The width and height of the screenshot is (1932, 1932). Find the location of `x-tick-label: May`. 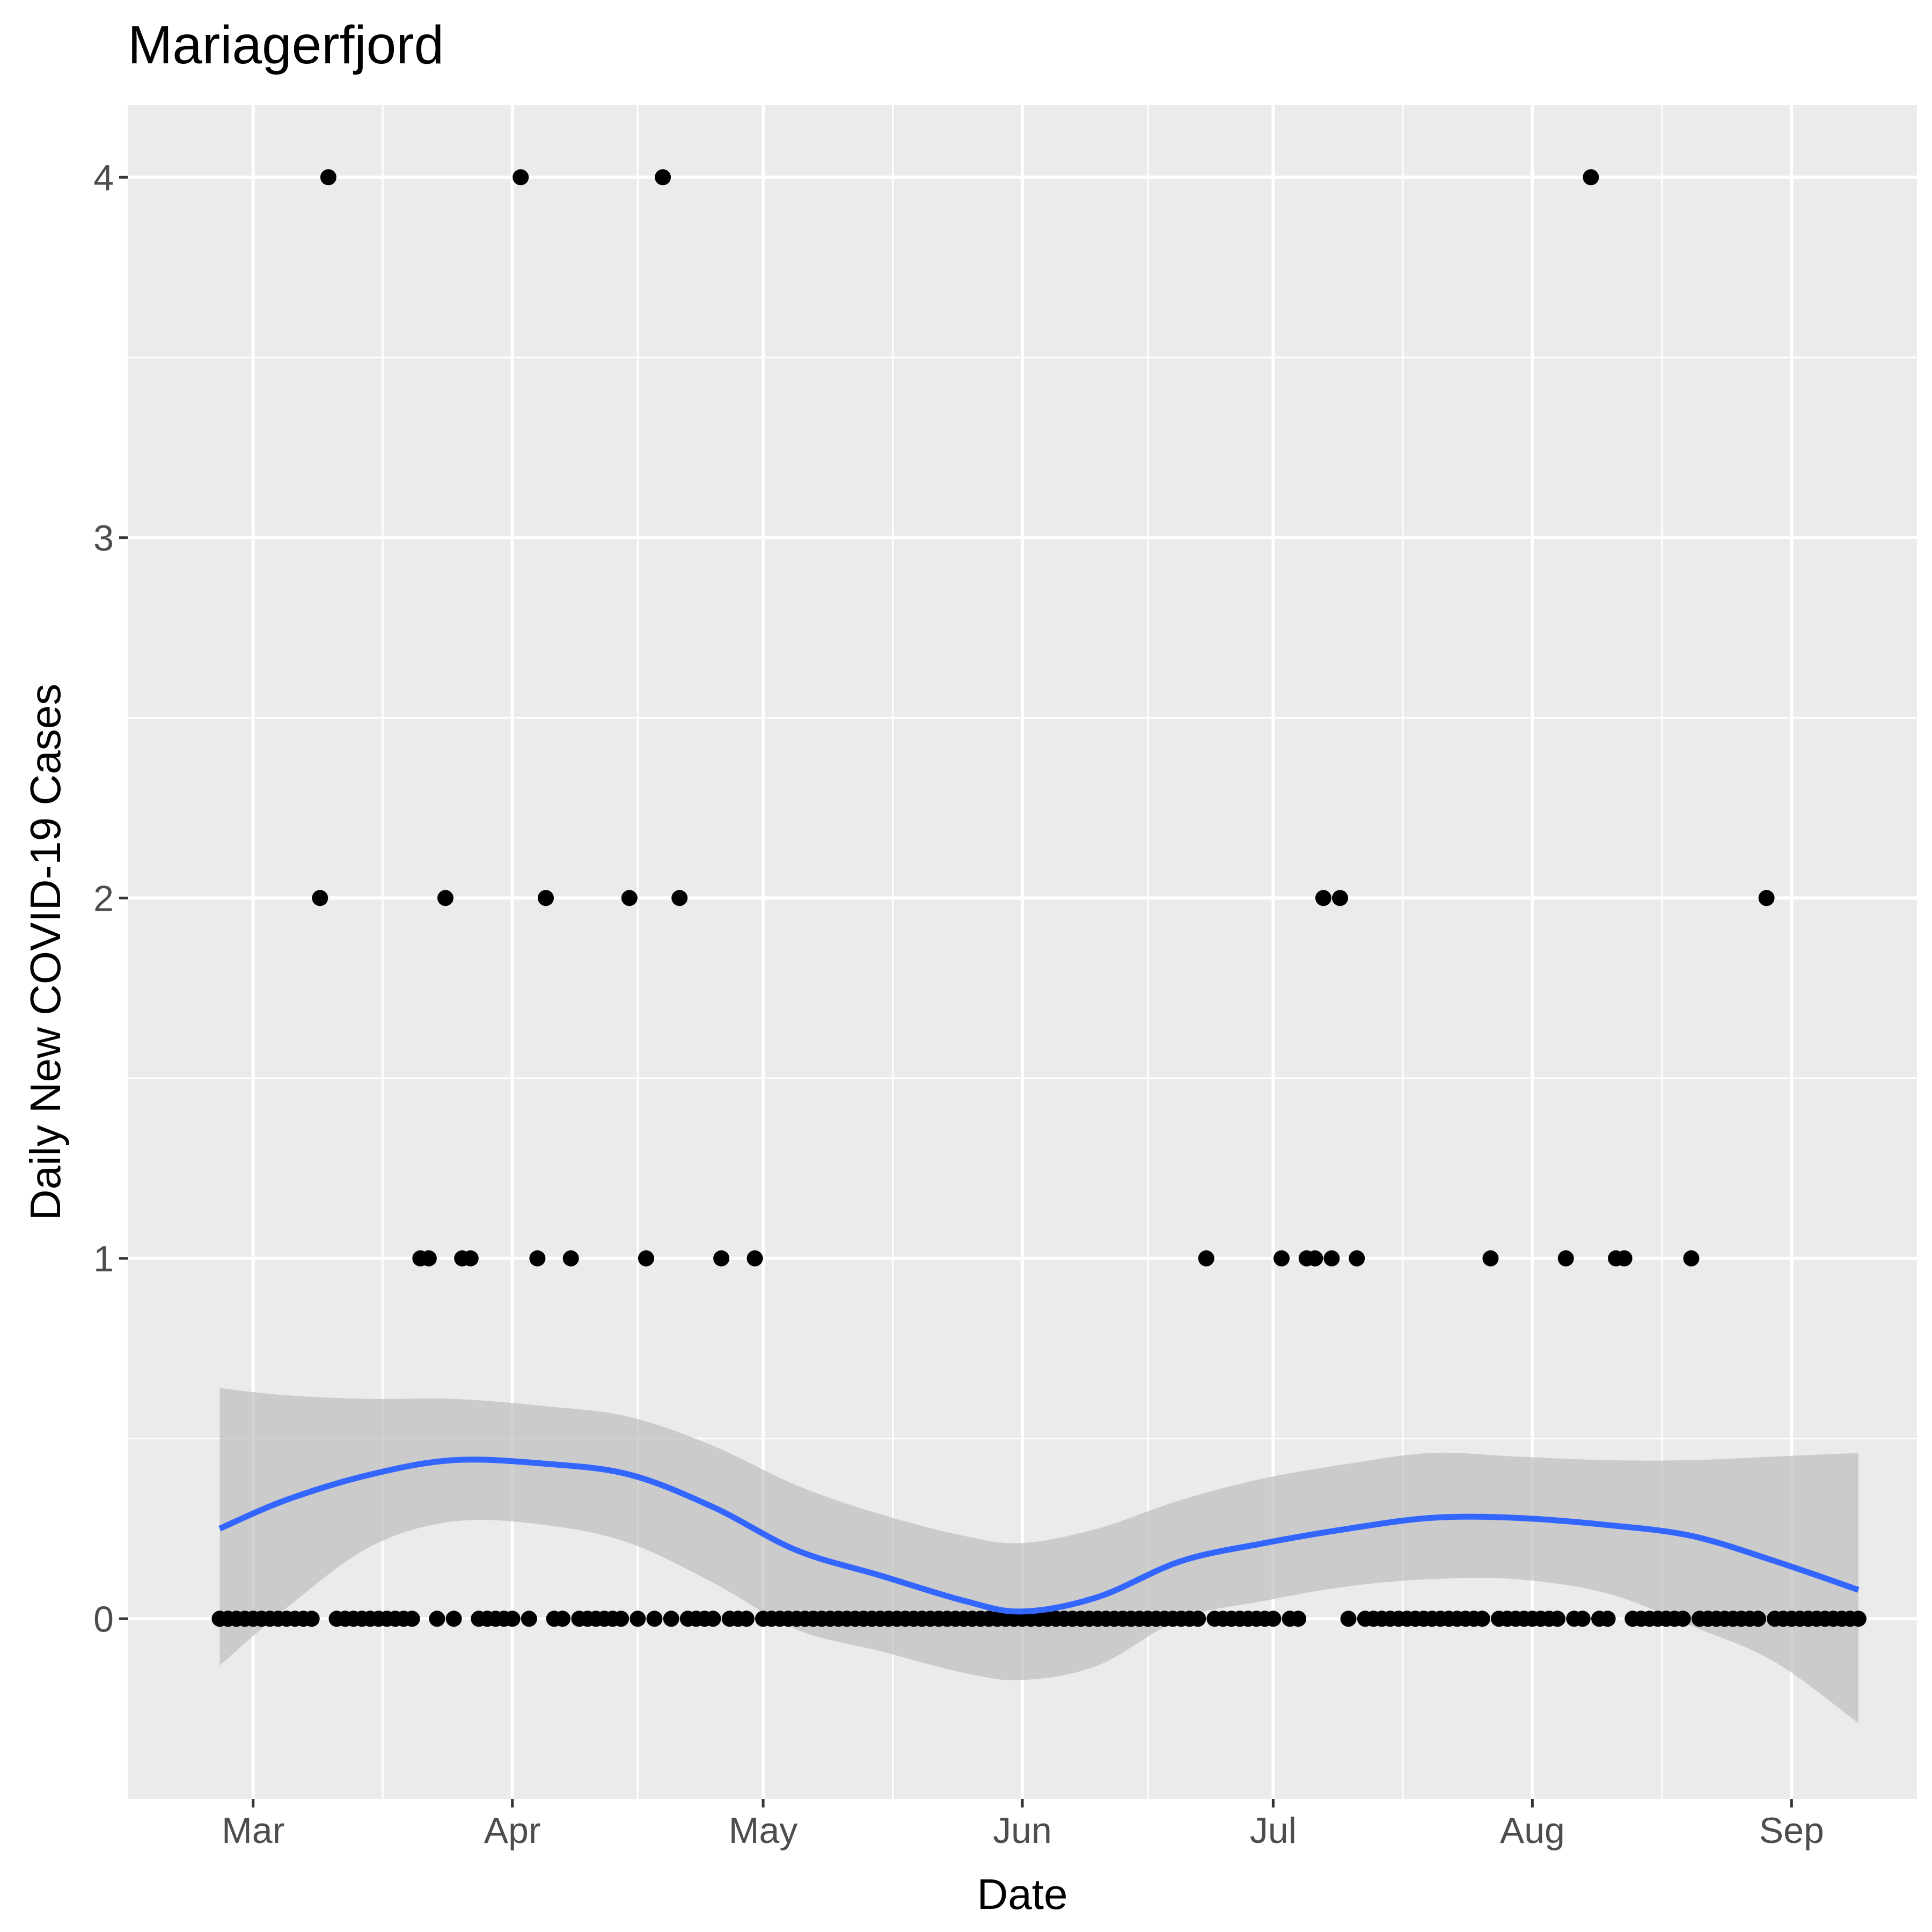

x-tick-label: May is located at coordinates (763, 1830).